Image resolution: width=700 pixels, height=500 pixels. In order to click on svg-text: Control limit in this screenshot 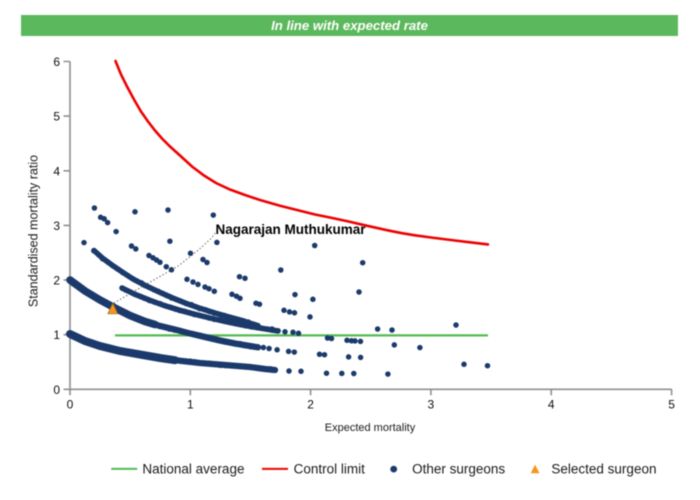, I will do `click(330, 468)`.